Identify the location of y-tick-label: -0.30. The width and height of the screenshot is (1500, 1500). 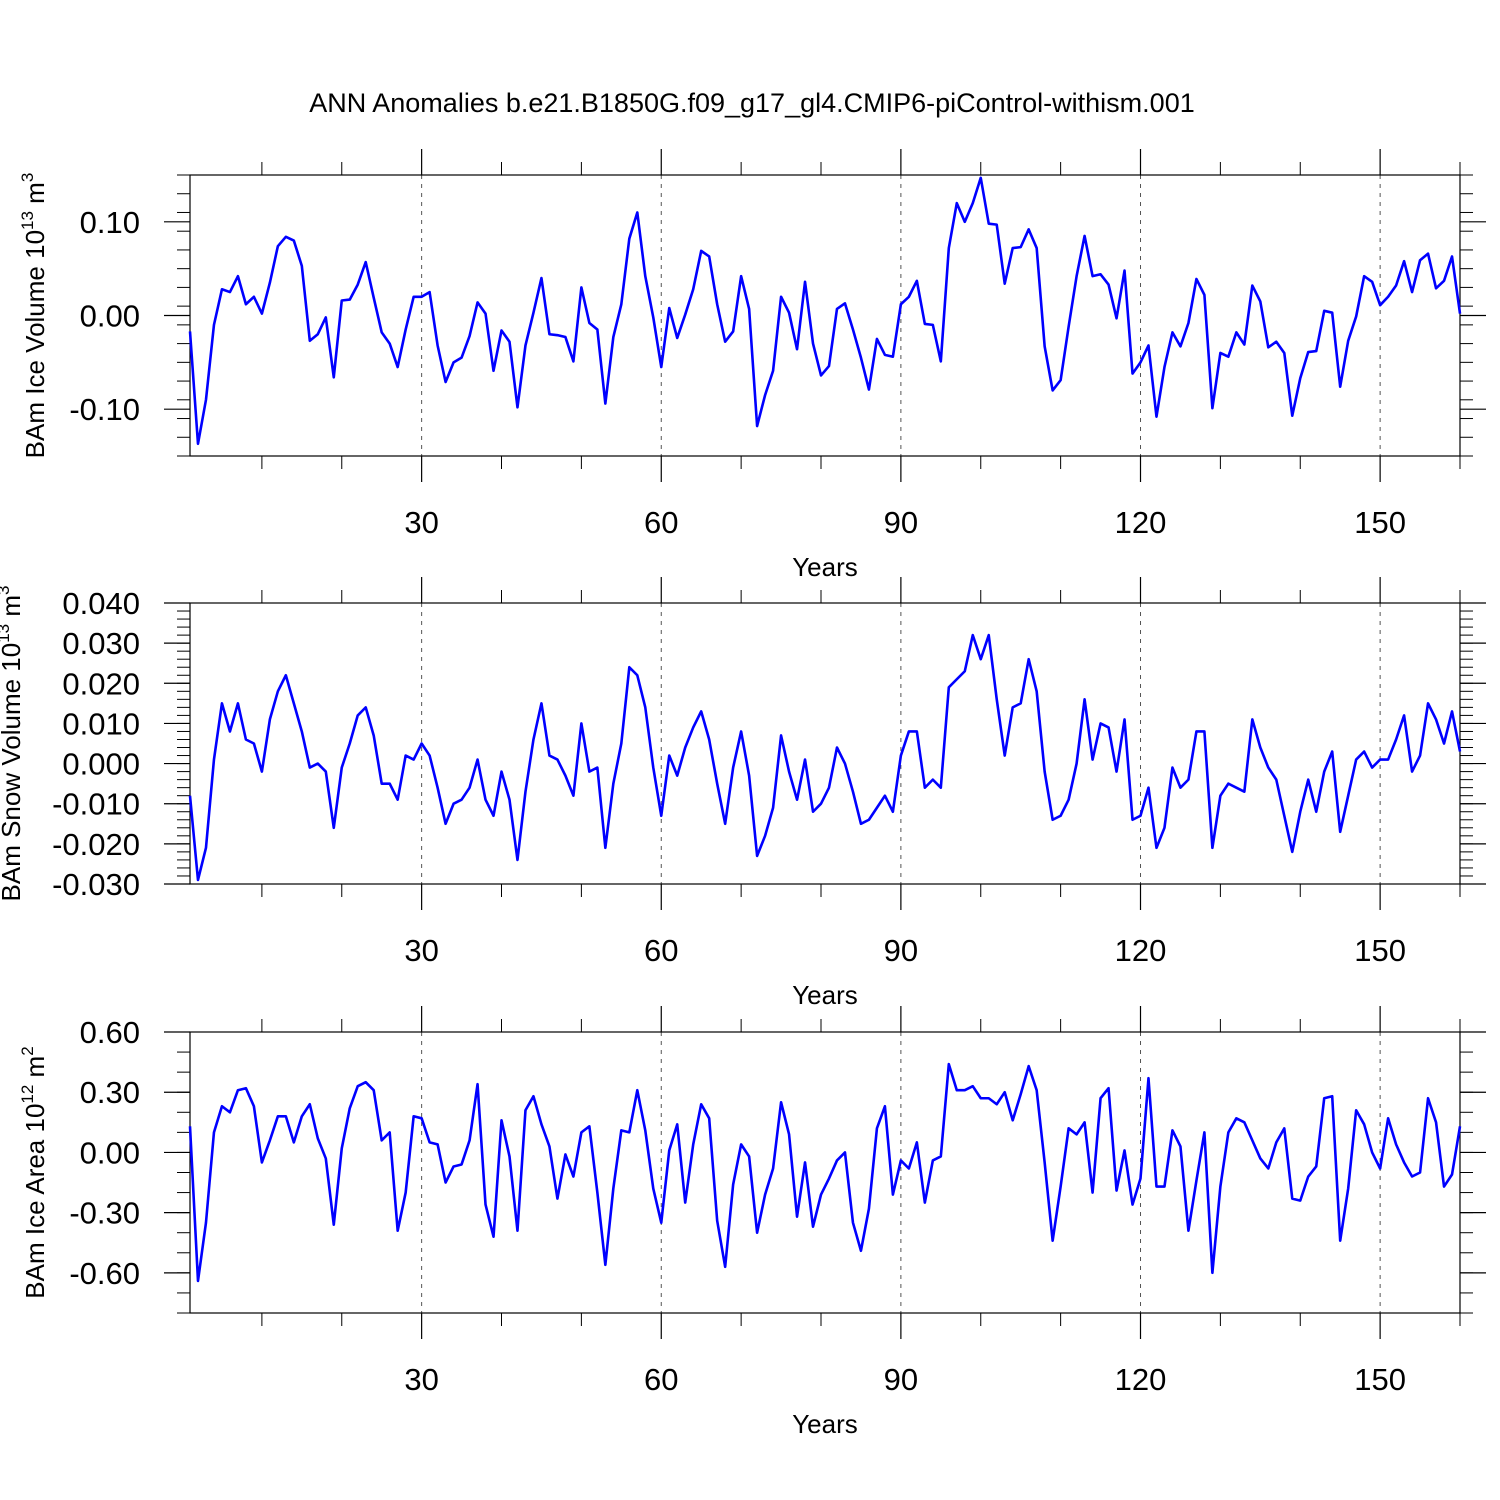
(104, 1213).